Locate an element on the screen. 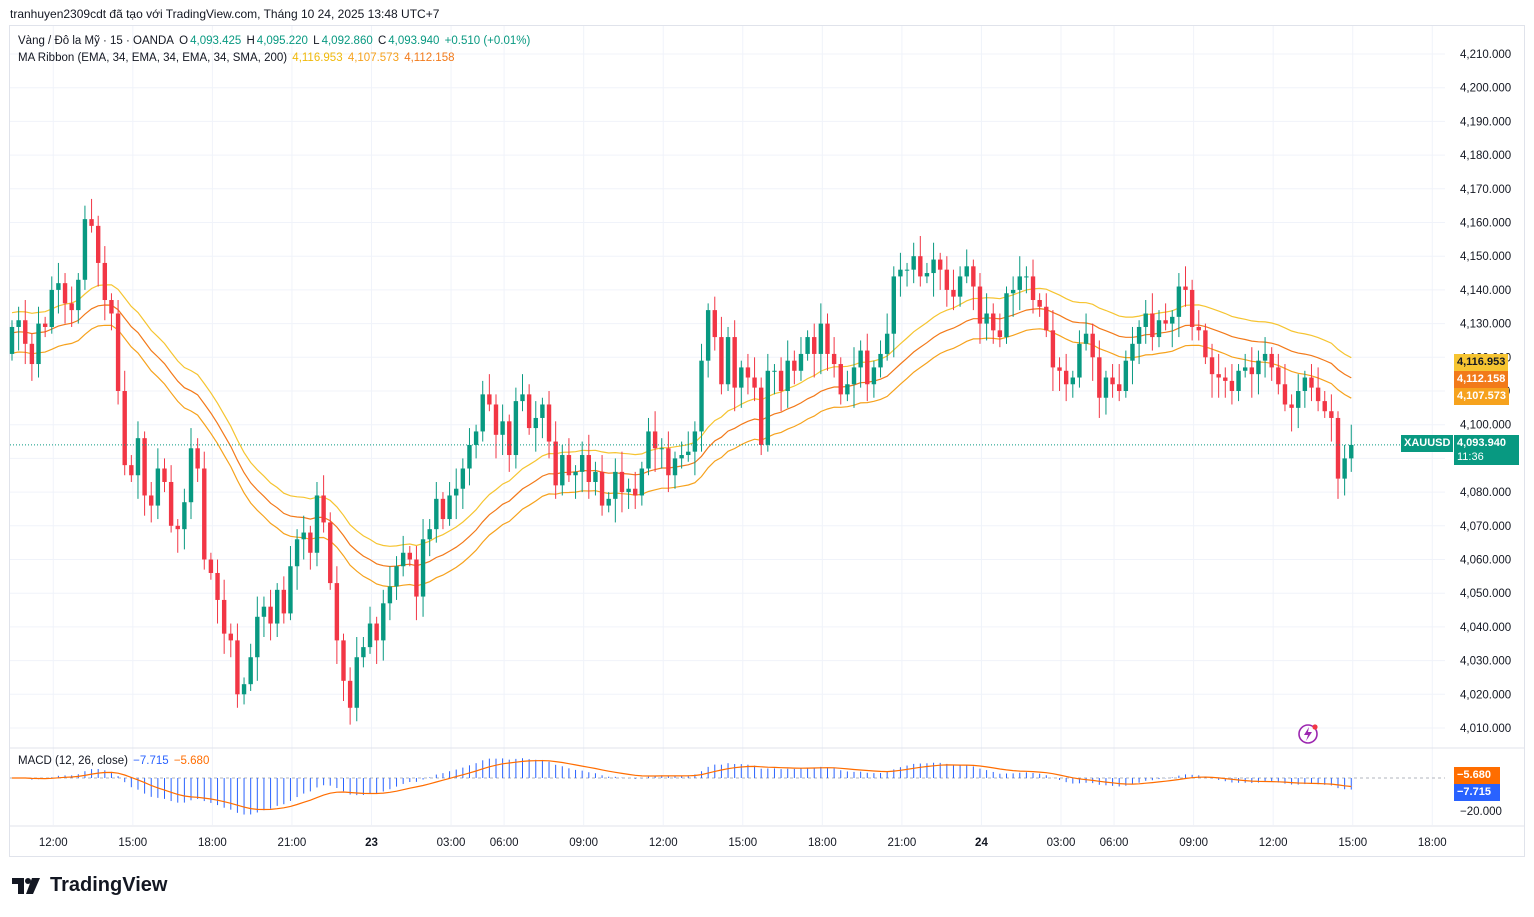 The image size is (1534, 917). lightning-icon is located at coordinates (1308, 734).